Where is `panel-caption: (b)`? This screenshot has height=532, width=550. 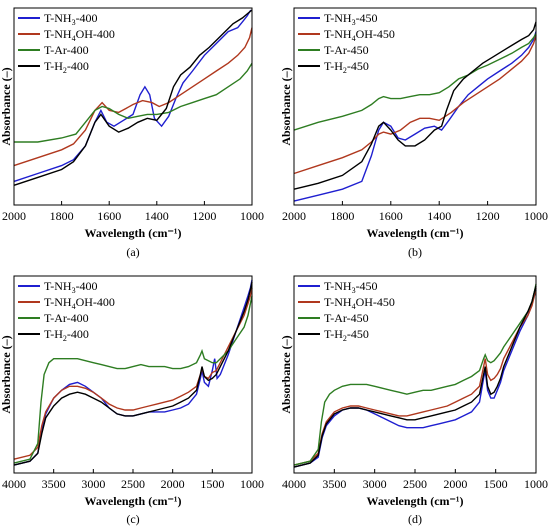
panel-caption: (b) is located at coordinates (415, 252).